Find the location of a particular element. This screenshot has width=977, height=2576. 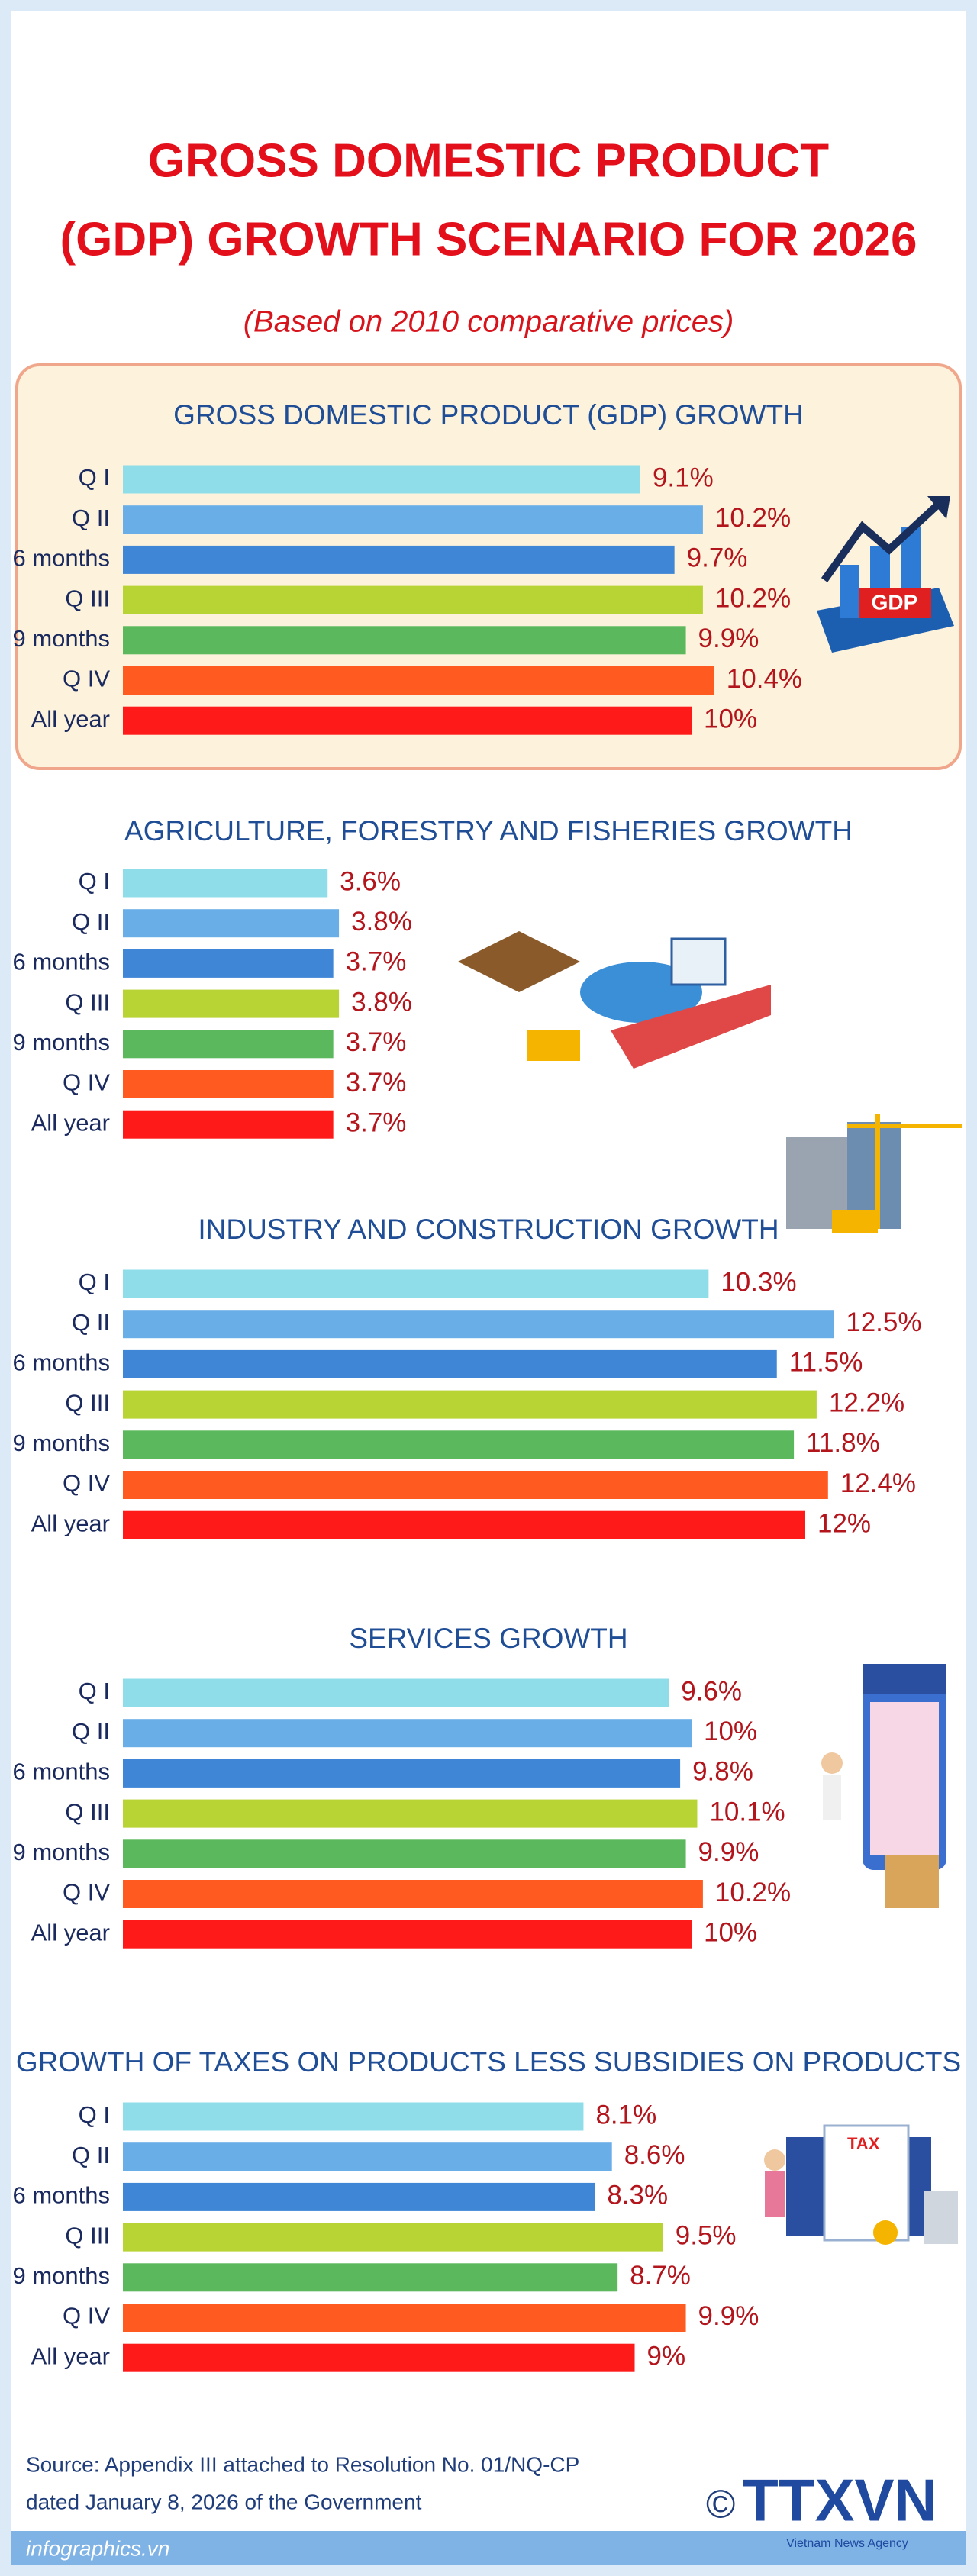

logo: TTXVN is located at coordinates (840, 2500).